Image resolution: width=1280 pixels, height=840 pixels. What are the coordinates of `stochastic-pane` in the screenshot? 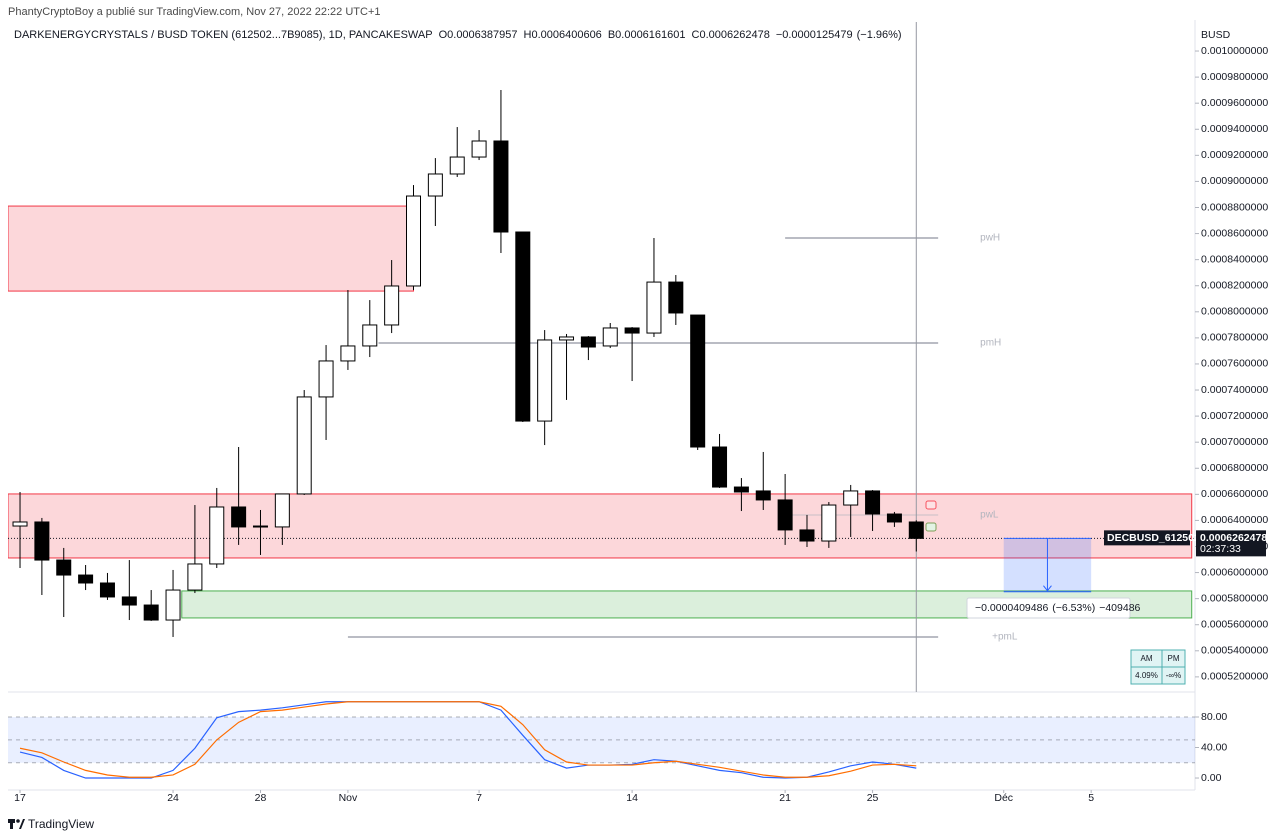 It's located at (601, 740).